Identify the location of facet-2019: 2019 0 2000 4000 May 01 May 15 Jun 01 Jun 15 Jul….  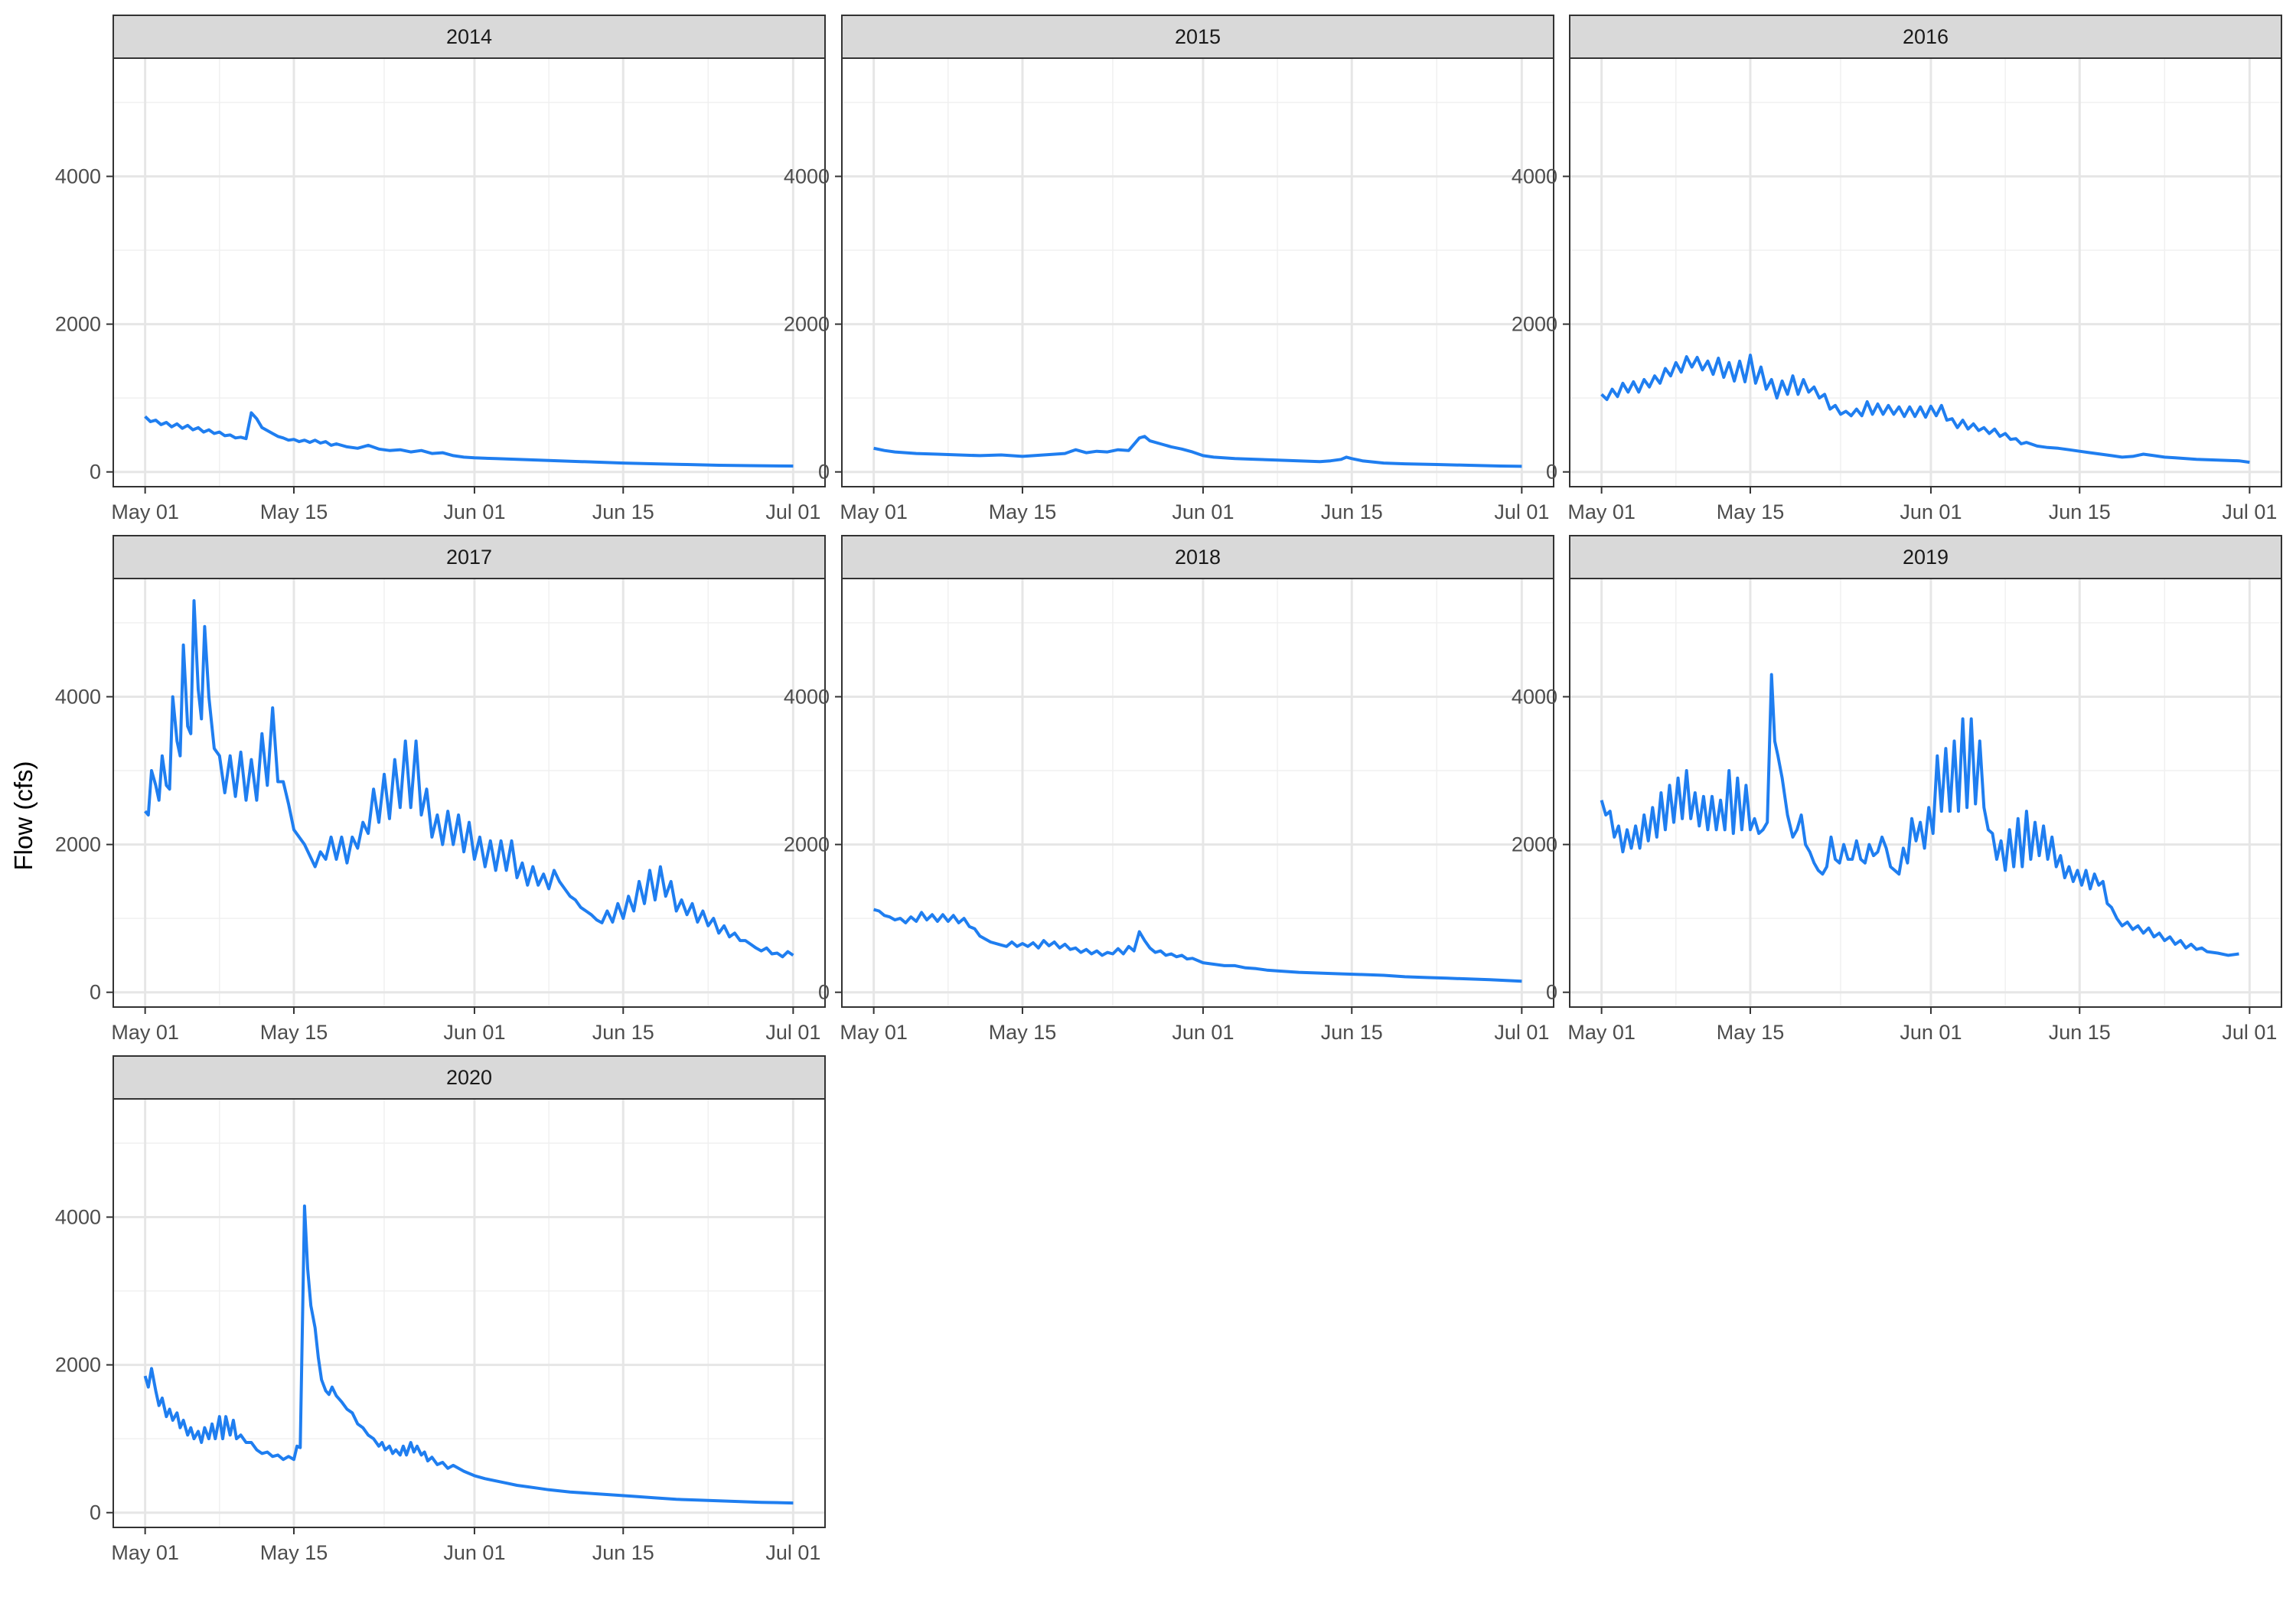
(1897, 790).